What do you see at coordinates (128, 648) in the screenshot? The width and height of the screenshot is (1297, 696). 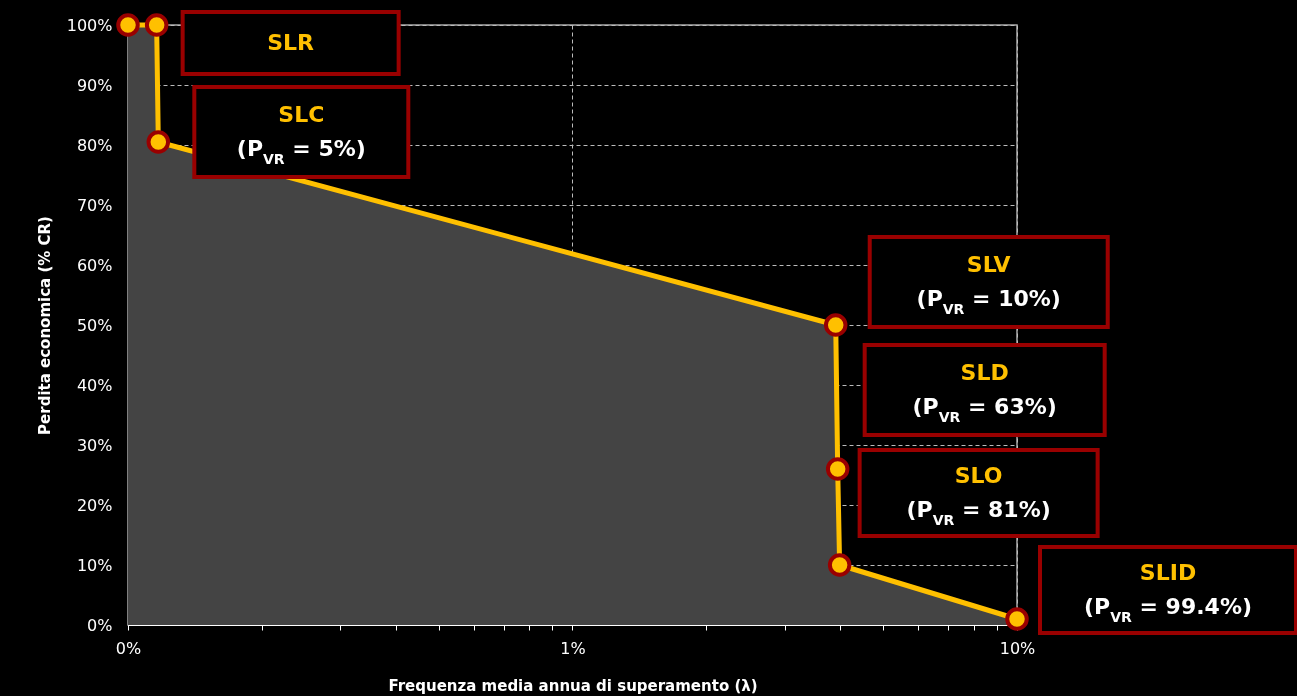 I see `x-tick-label: 0%` at bounding box center [128, 648].